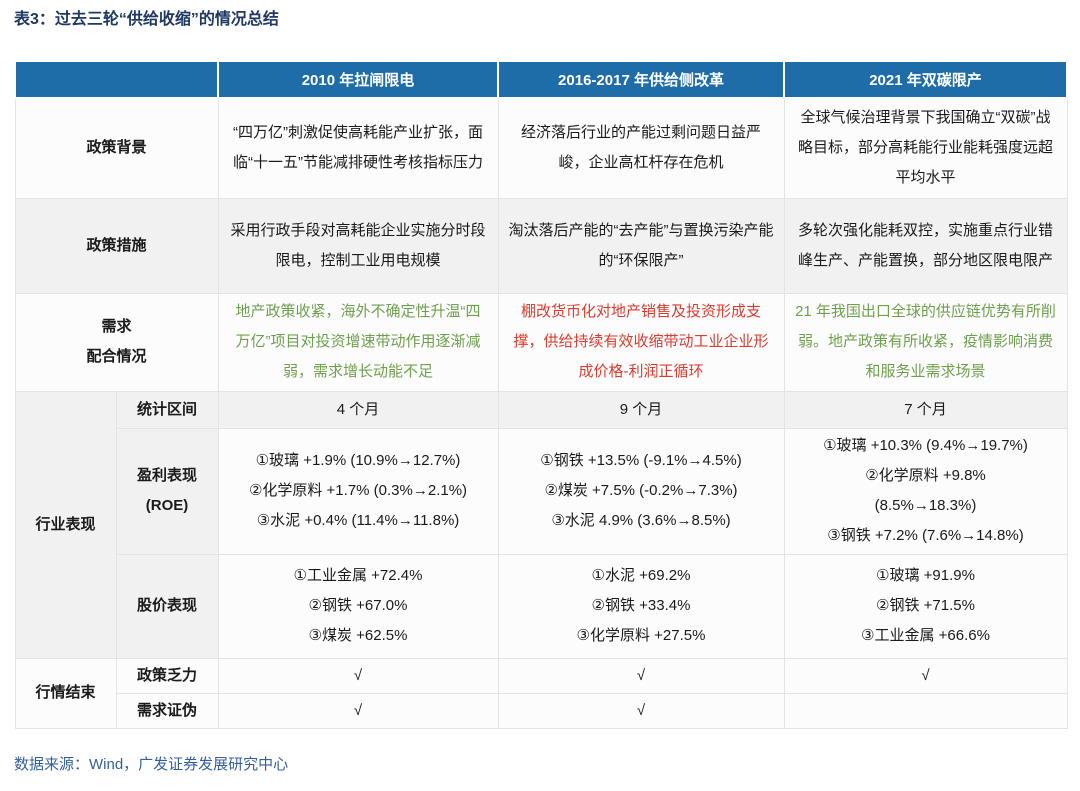  What do you see at coordinates (641, 675) in the screenshot?
I see `checkmark-policy-fatigue-2016: √` at bounding box center [641, 675].